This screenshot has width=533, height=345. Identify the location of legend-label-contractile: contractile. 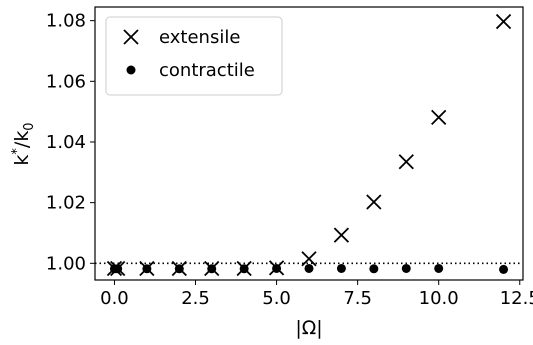
(207, 70).